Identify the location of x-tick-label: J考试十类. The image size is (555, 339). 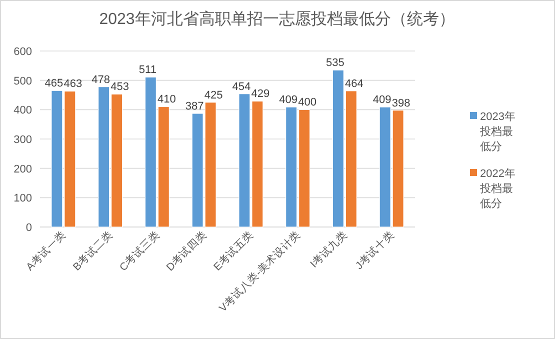
(374, 250).